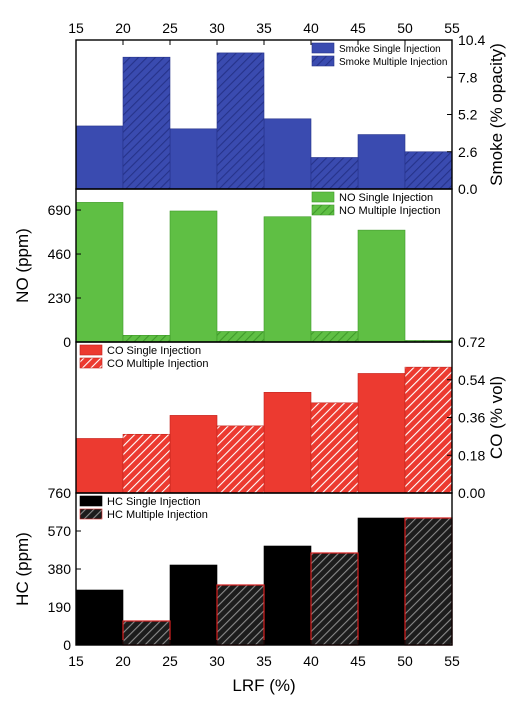  What do you see at coordinates (264, 28) in the screenshot?
I see `x-top-tick-label: 35` at bounding box center [264, 28].